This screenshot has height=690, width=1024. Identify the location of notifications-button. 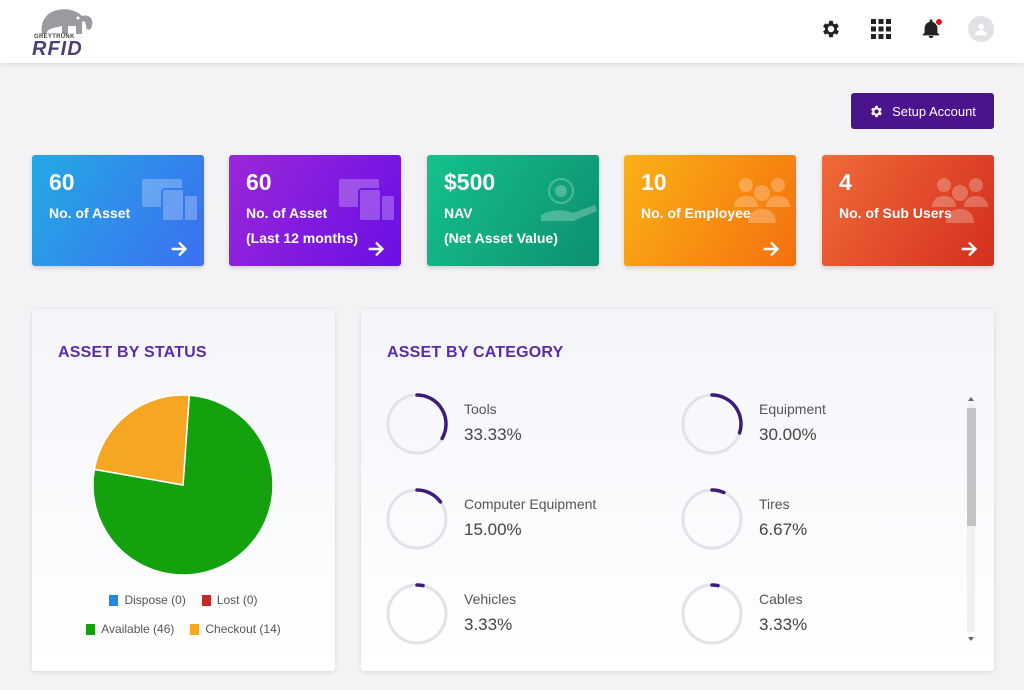
(931, 29).